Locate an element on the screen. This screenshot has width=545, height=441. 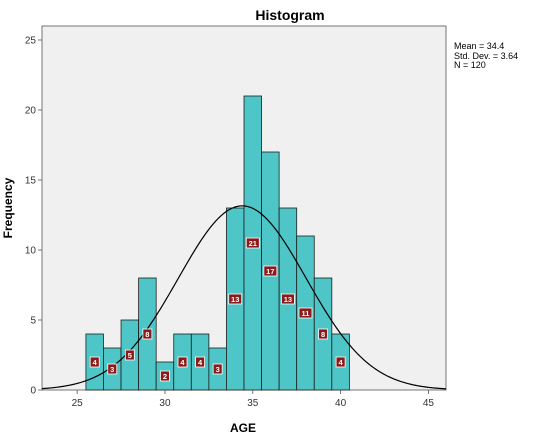
stats-n: N = 120 is located at coordinates (470, 65).